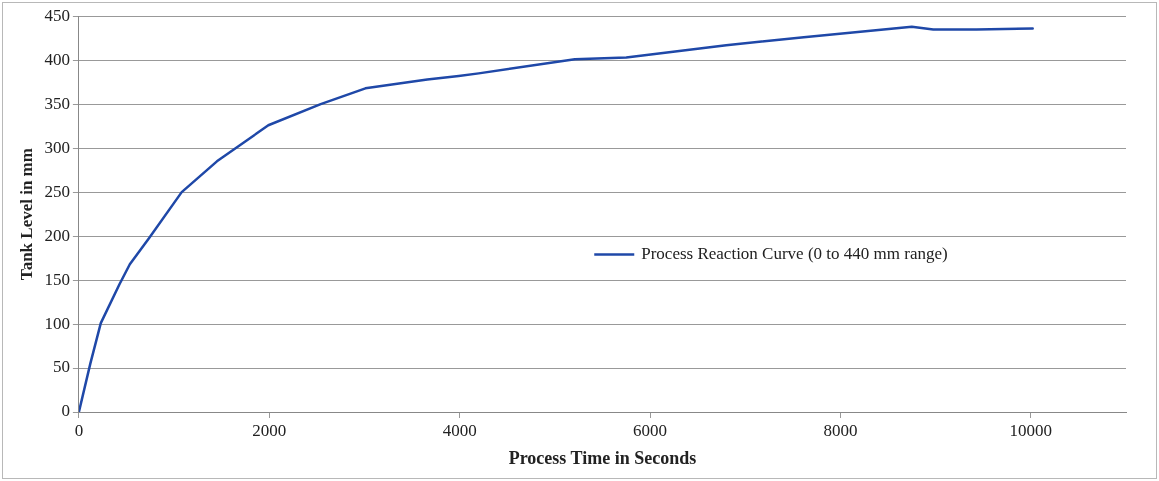 The height and width of the screenshot is (481, 1159). What do you see at coordinates (57, 279) in the screenshot?
I see `y-tick-label: 150` at bounding box center [57, 279].